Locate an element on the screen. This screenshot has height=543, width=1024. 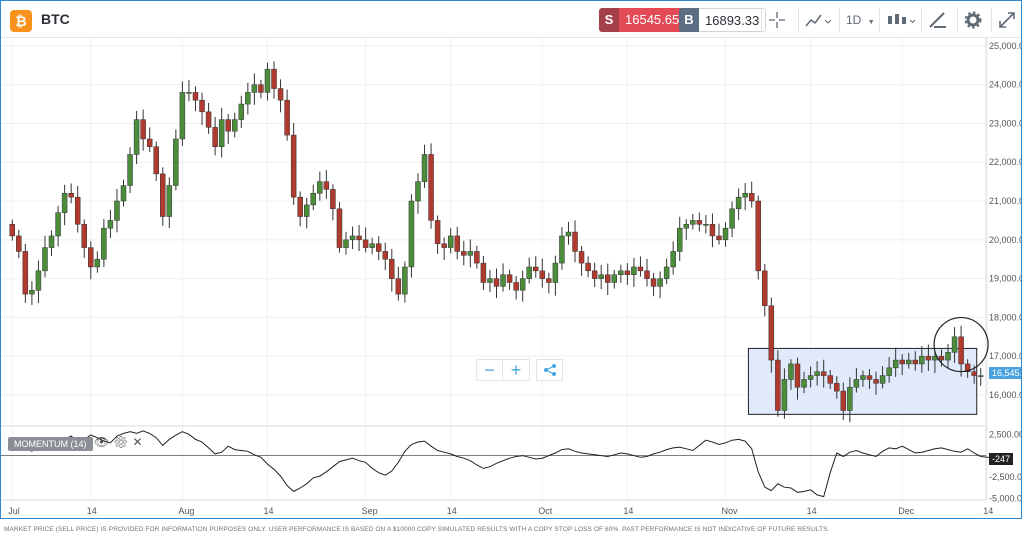
settings-button is located at coordinates (973, 20).